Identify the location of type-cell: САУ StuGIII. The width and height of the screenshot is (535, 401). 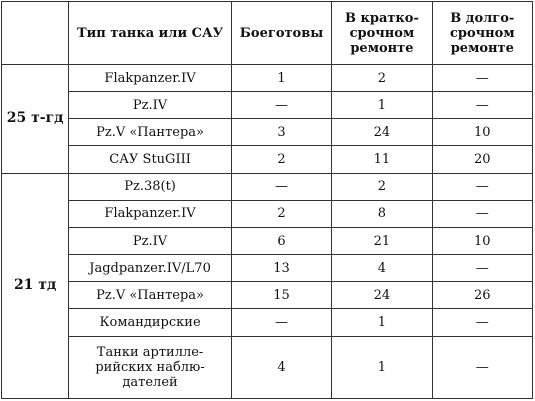
(150, 159).